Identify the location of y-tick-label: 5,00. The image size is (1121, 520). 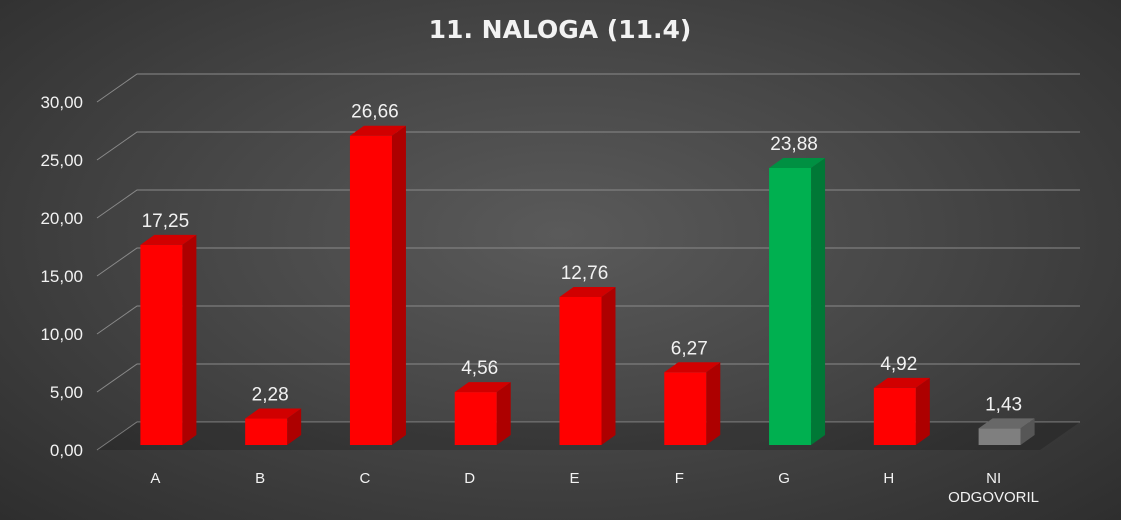
(66, 392).